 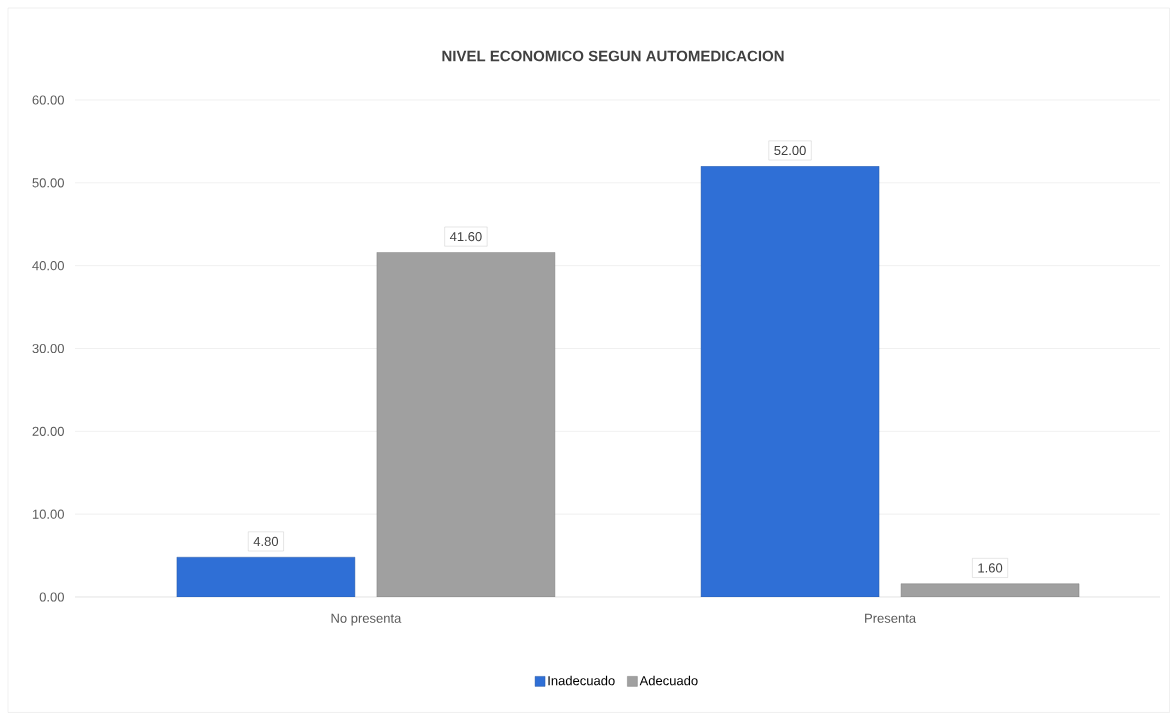 I want to click on data-label: 4.80, so click(x=266, y=541).